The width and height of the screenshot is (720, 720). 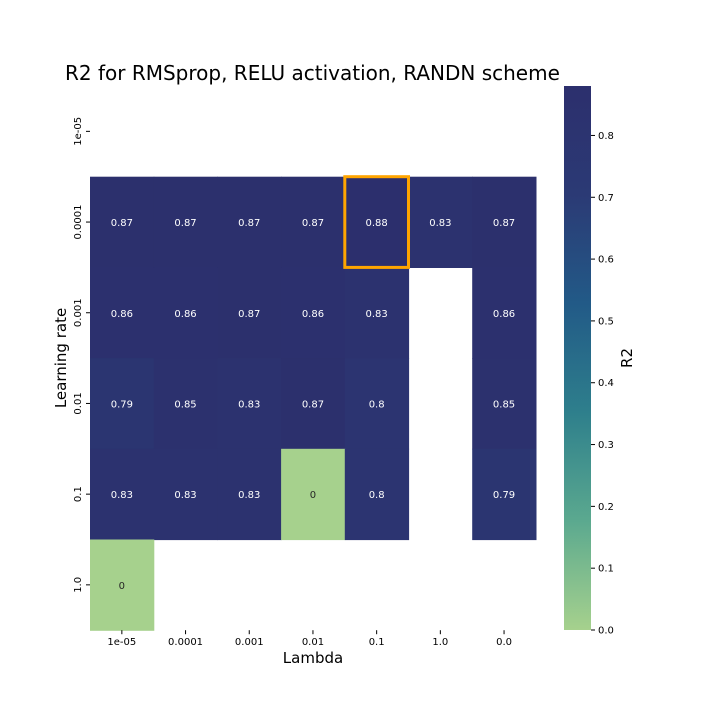 I want to click on x-tick-label: 0.001, so click(x=249, y=642).